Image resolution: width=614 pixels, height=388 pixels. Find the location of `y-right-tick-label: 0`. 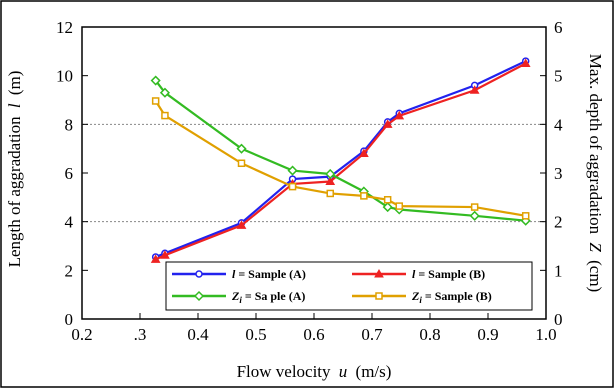

y-right-tick-label: 0 is located at coordinates (558, 319).